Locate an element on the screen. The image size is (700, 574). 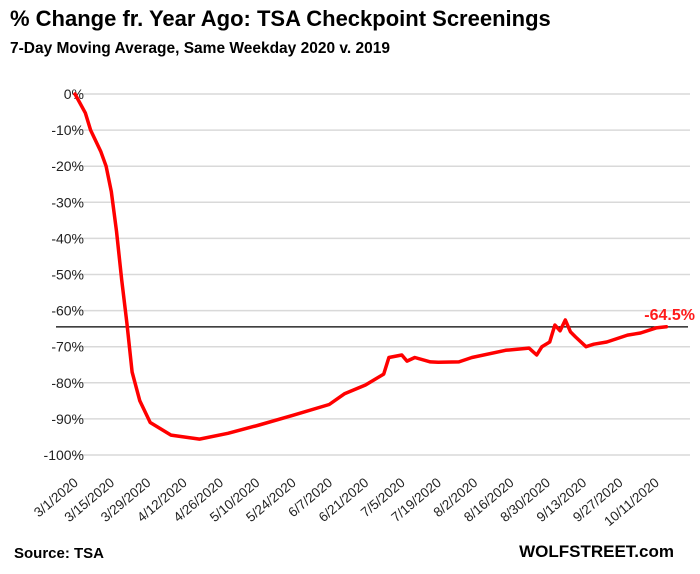
y-tick-label: -70% is located at coordinates (67, 347).